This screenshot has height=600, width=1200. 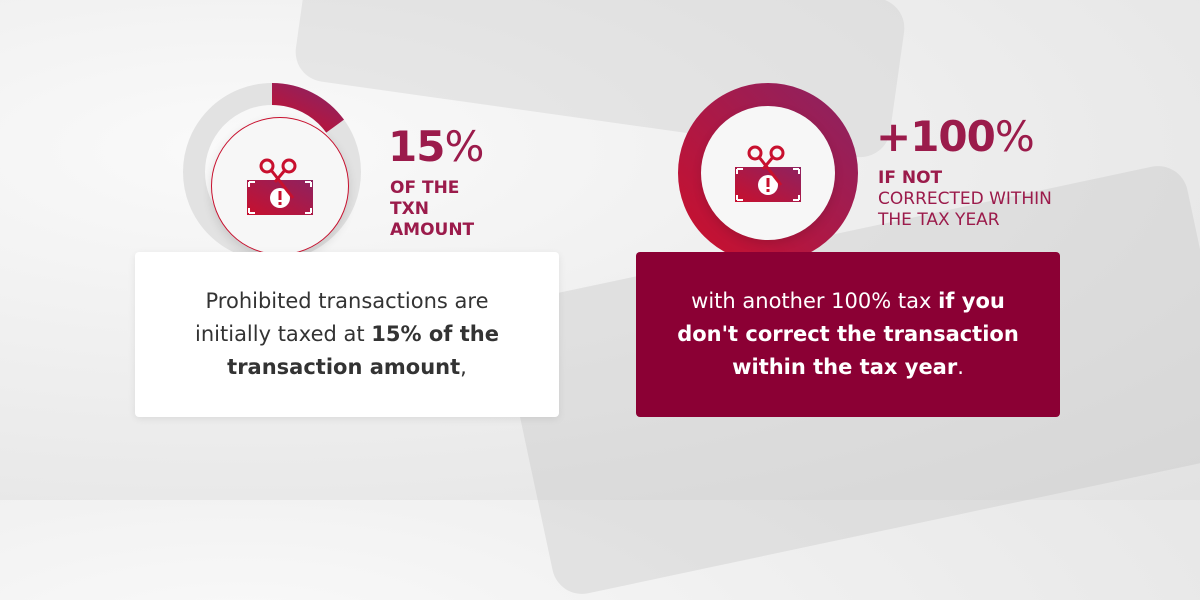 I want to click on percent-15: 15%, so click(x=436, y=146).